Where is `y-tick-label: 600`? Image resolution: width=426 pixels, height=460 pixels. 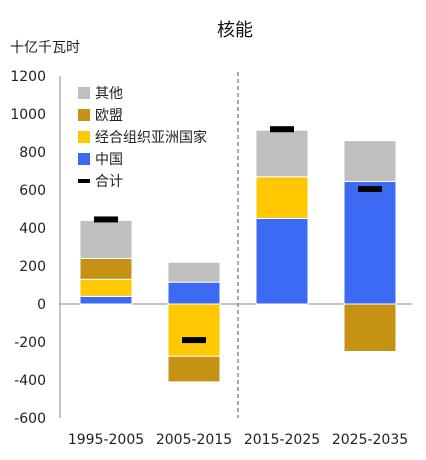
y-tick-label: 600 is located at coordinates (32, 191).